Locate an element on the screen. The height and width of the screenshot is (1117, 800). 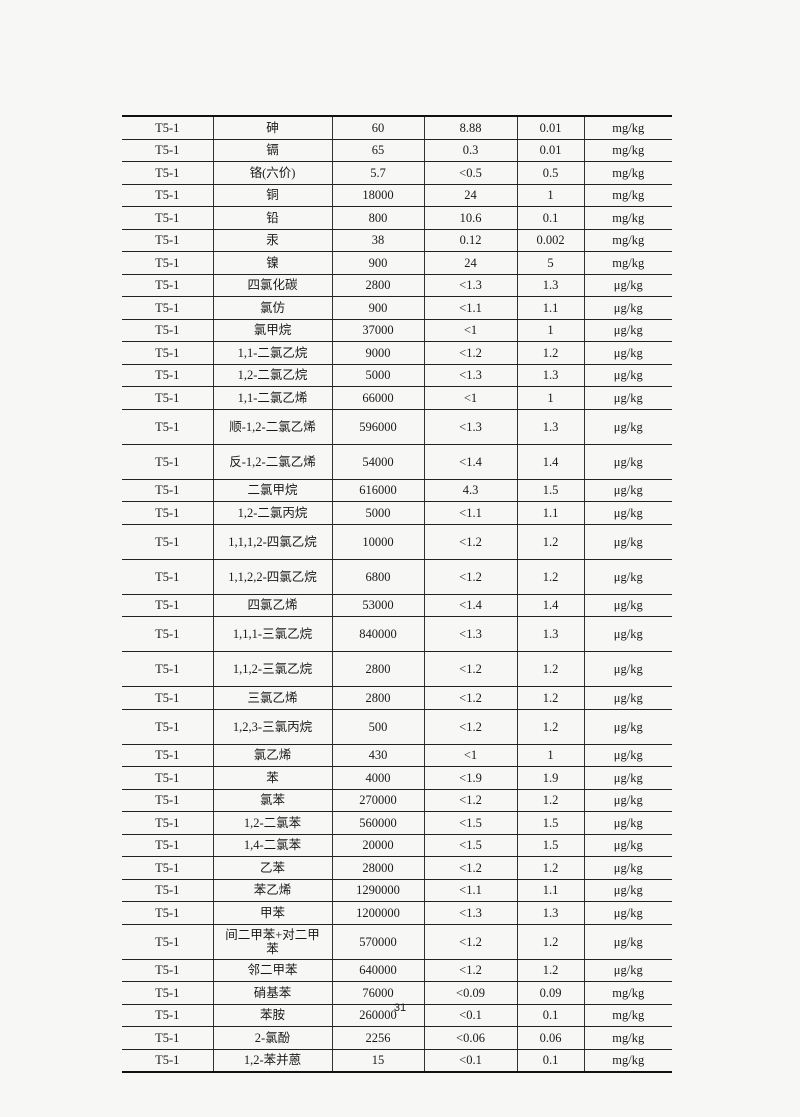
table-row: T5-1 铜 18000 24 1 mg/kg is located at coordinates (397, 195).